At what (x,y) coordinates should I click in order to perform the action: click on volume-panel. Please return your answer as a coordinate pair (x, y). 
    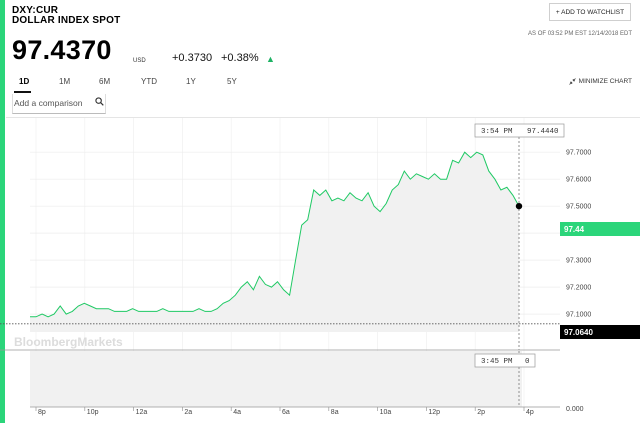
    Looking at the image, I should click on (276, 379).